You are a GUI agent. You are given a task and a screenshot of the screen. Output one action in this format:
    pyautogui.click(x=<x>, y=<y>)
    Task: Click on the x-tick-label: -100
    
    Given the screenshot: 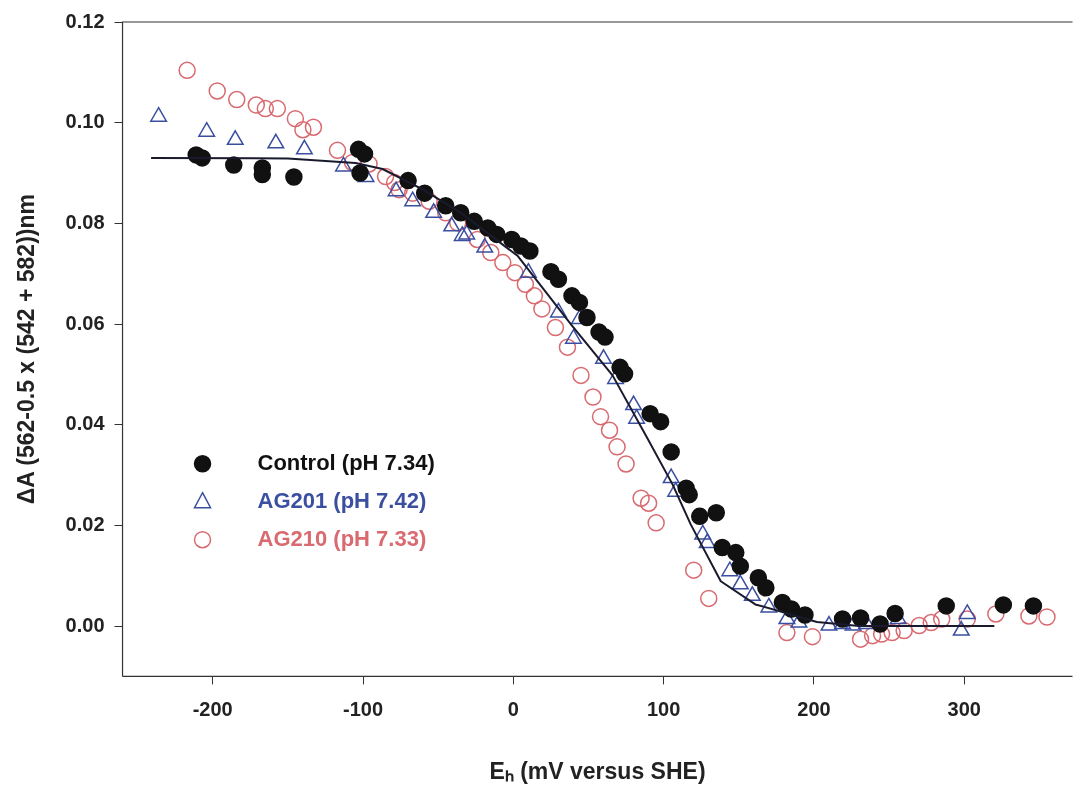 What is the action you would take?
    pyautogui.click(x=363, y=708)
    